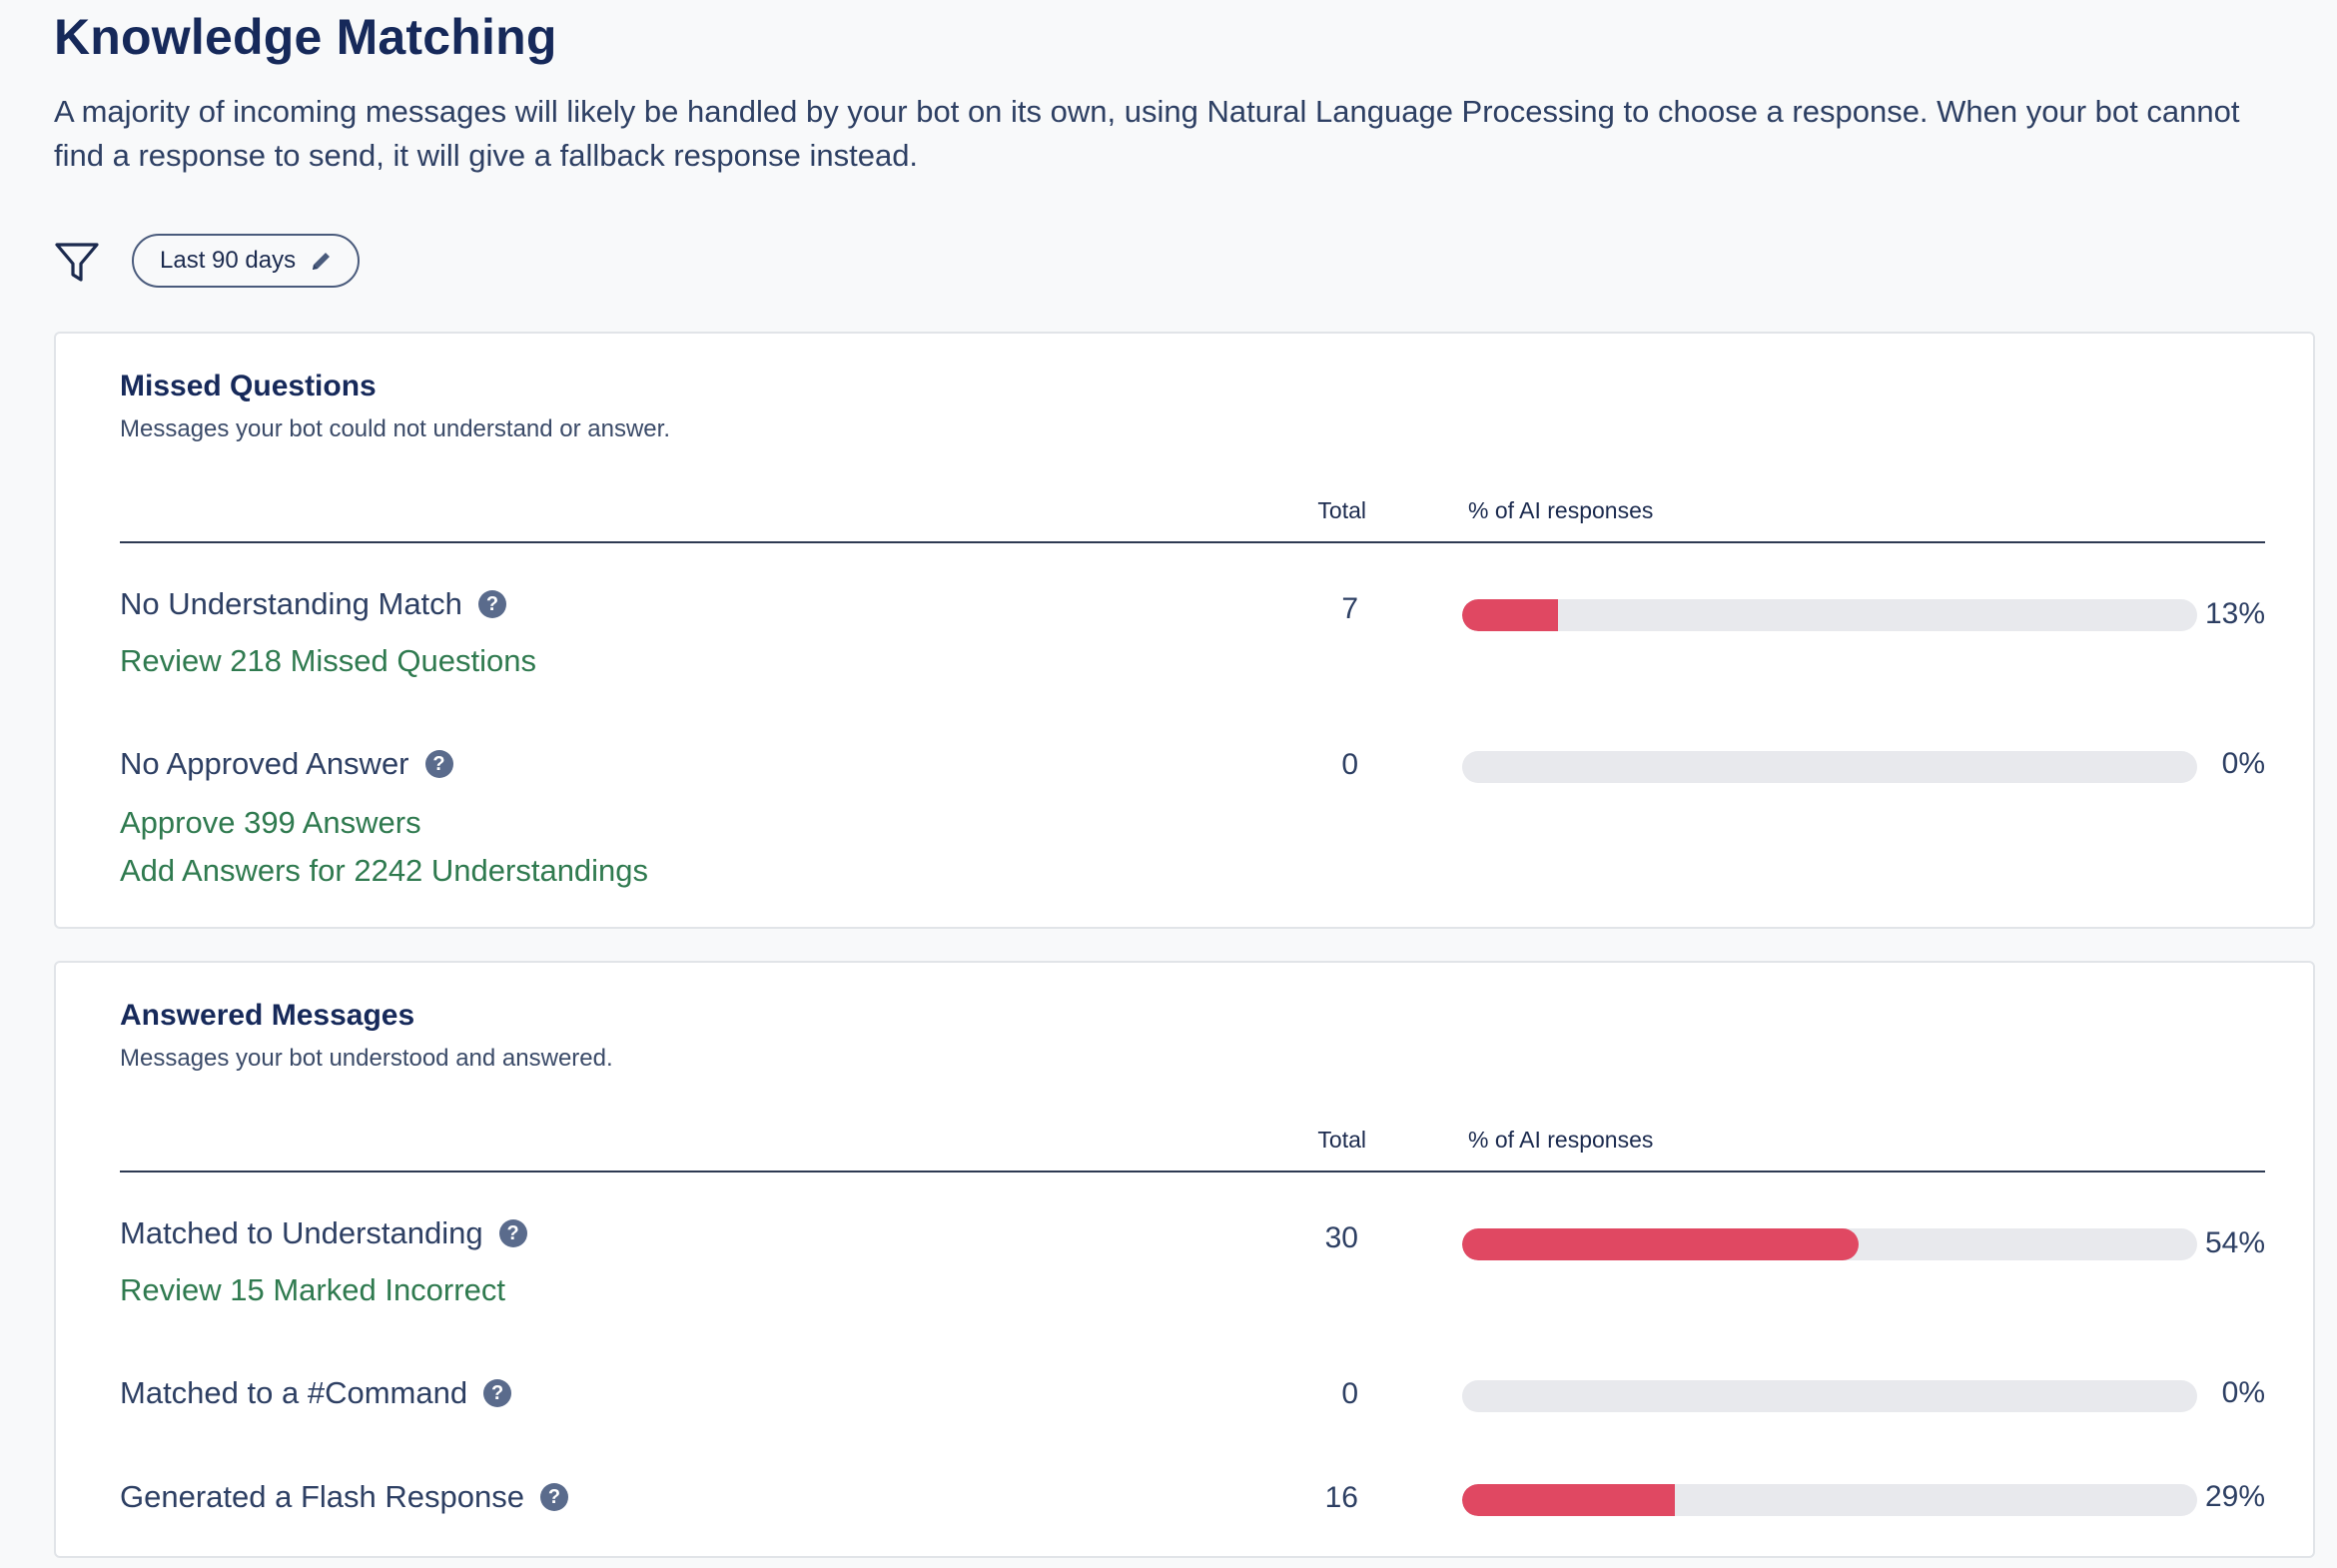 Image resolution: width=2337 pixels, height=1568 pixels. I want to click on card-title: Missed Questions, so click(248, 386).